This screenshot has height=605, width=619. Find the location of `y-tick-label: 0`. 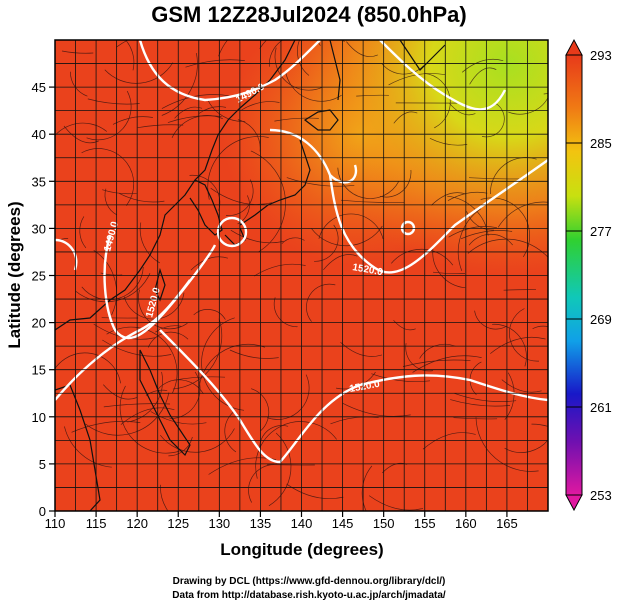

y-tick-label: 0 is located at coordinates (42, 511).